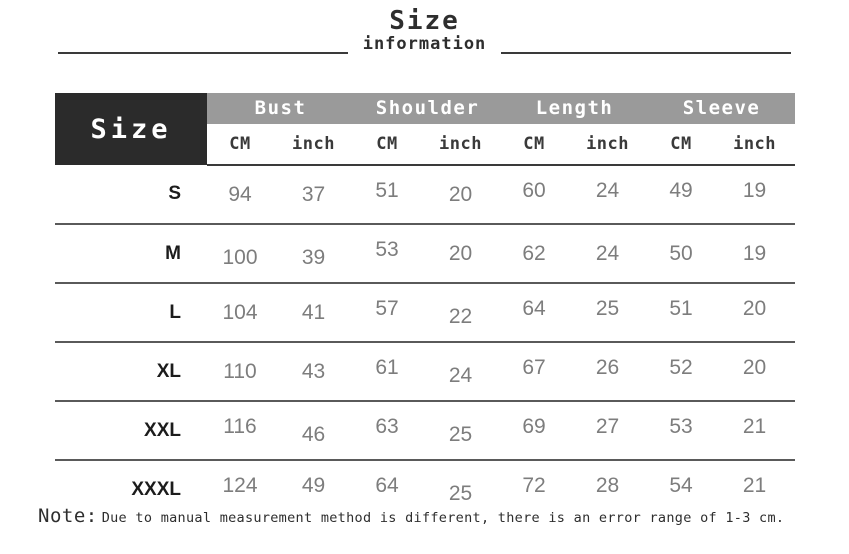 This screenshot has width=849, height=554. Describe the element at coordinates (387, 427) in the screenshot. I see `cell-shoulder-cm: 63` at that location.